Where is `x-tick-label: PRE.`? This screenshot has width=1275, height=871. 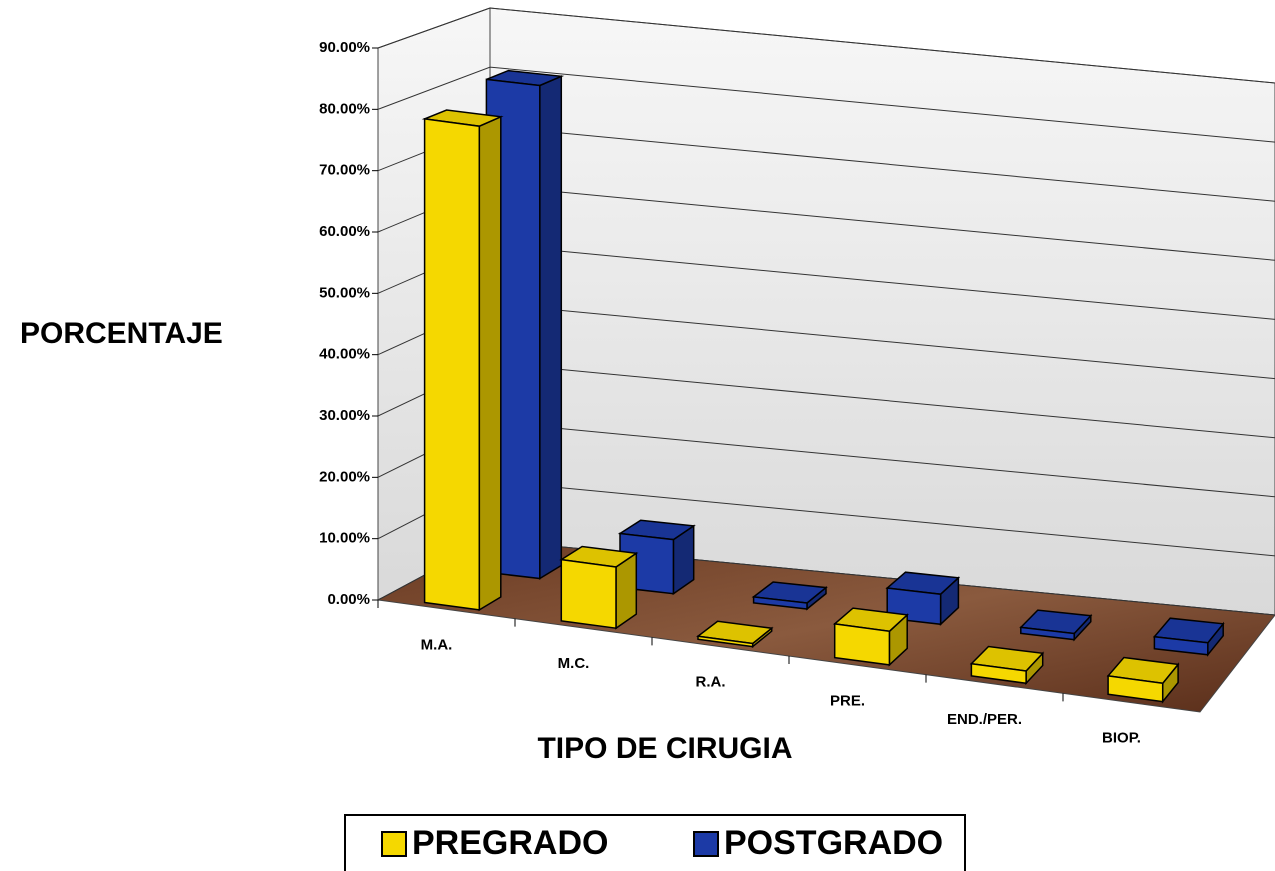
x-tick-label: PRE. is located at coordinates (847, 700).